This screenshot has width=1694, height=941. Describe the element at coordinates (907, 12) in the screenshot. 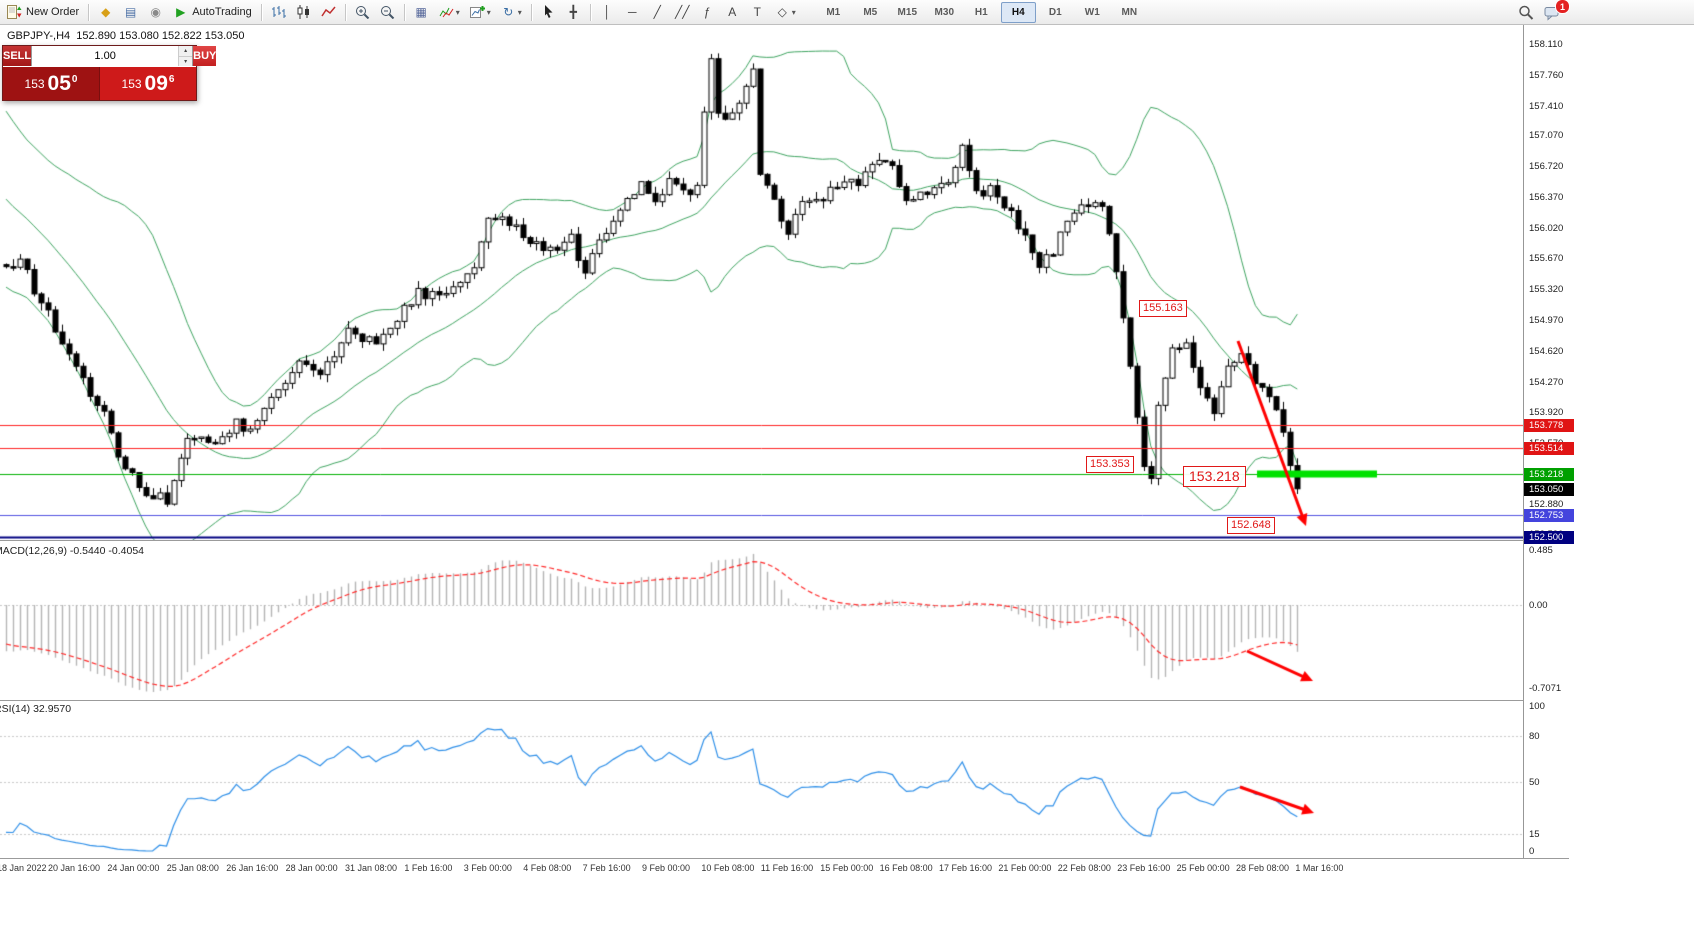

I see `timeframe-m15: M15` at that location.